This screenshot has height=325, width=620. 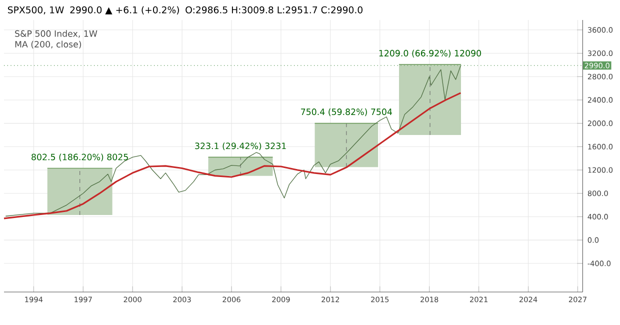 What do you see at coordinates (48, 44) in the screenshot?
I see `text: MA (200, close)` at bounding box center [48, 44].